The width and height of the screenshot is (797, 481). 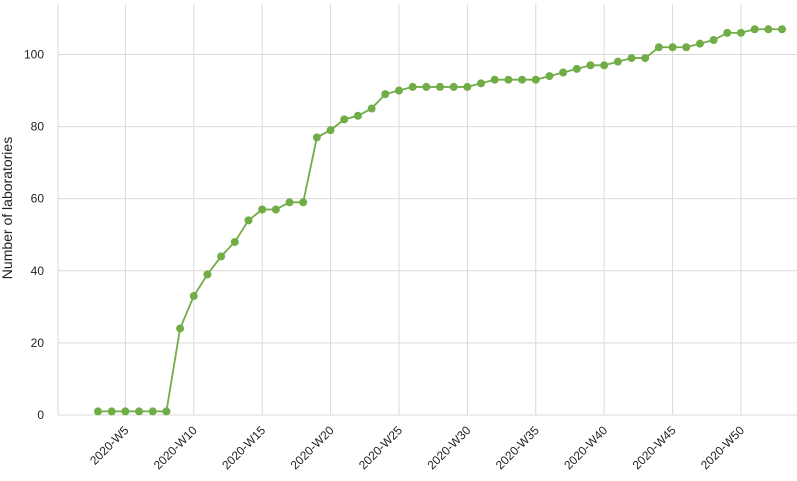 What do you see at coordinates (38, 343) in the screenshot?
I see `y-tick-label: 20` at bounding box center [38, 343].